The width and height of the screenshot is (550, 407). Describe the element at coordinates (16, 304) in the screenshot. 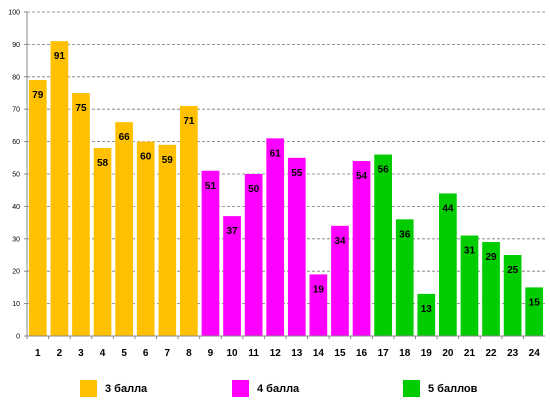

I see `y-tick-label: 10` at that location.